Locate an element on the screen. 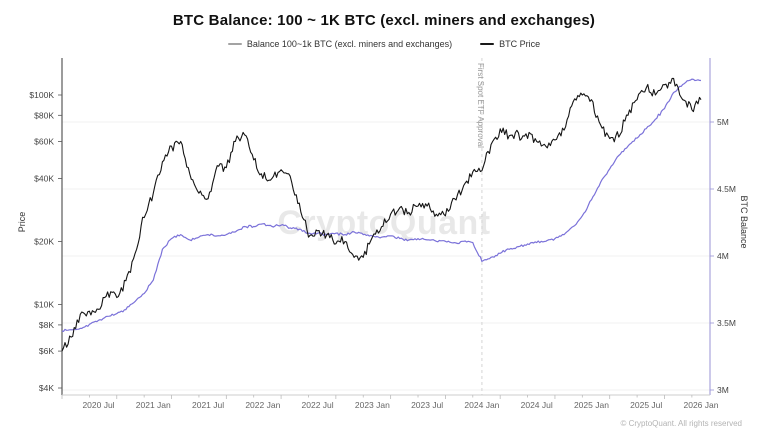  price-tick-label: $80K is located at coordinates (44, 115).